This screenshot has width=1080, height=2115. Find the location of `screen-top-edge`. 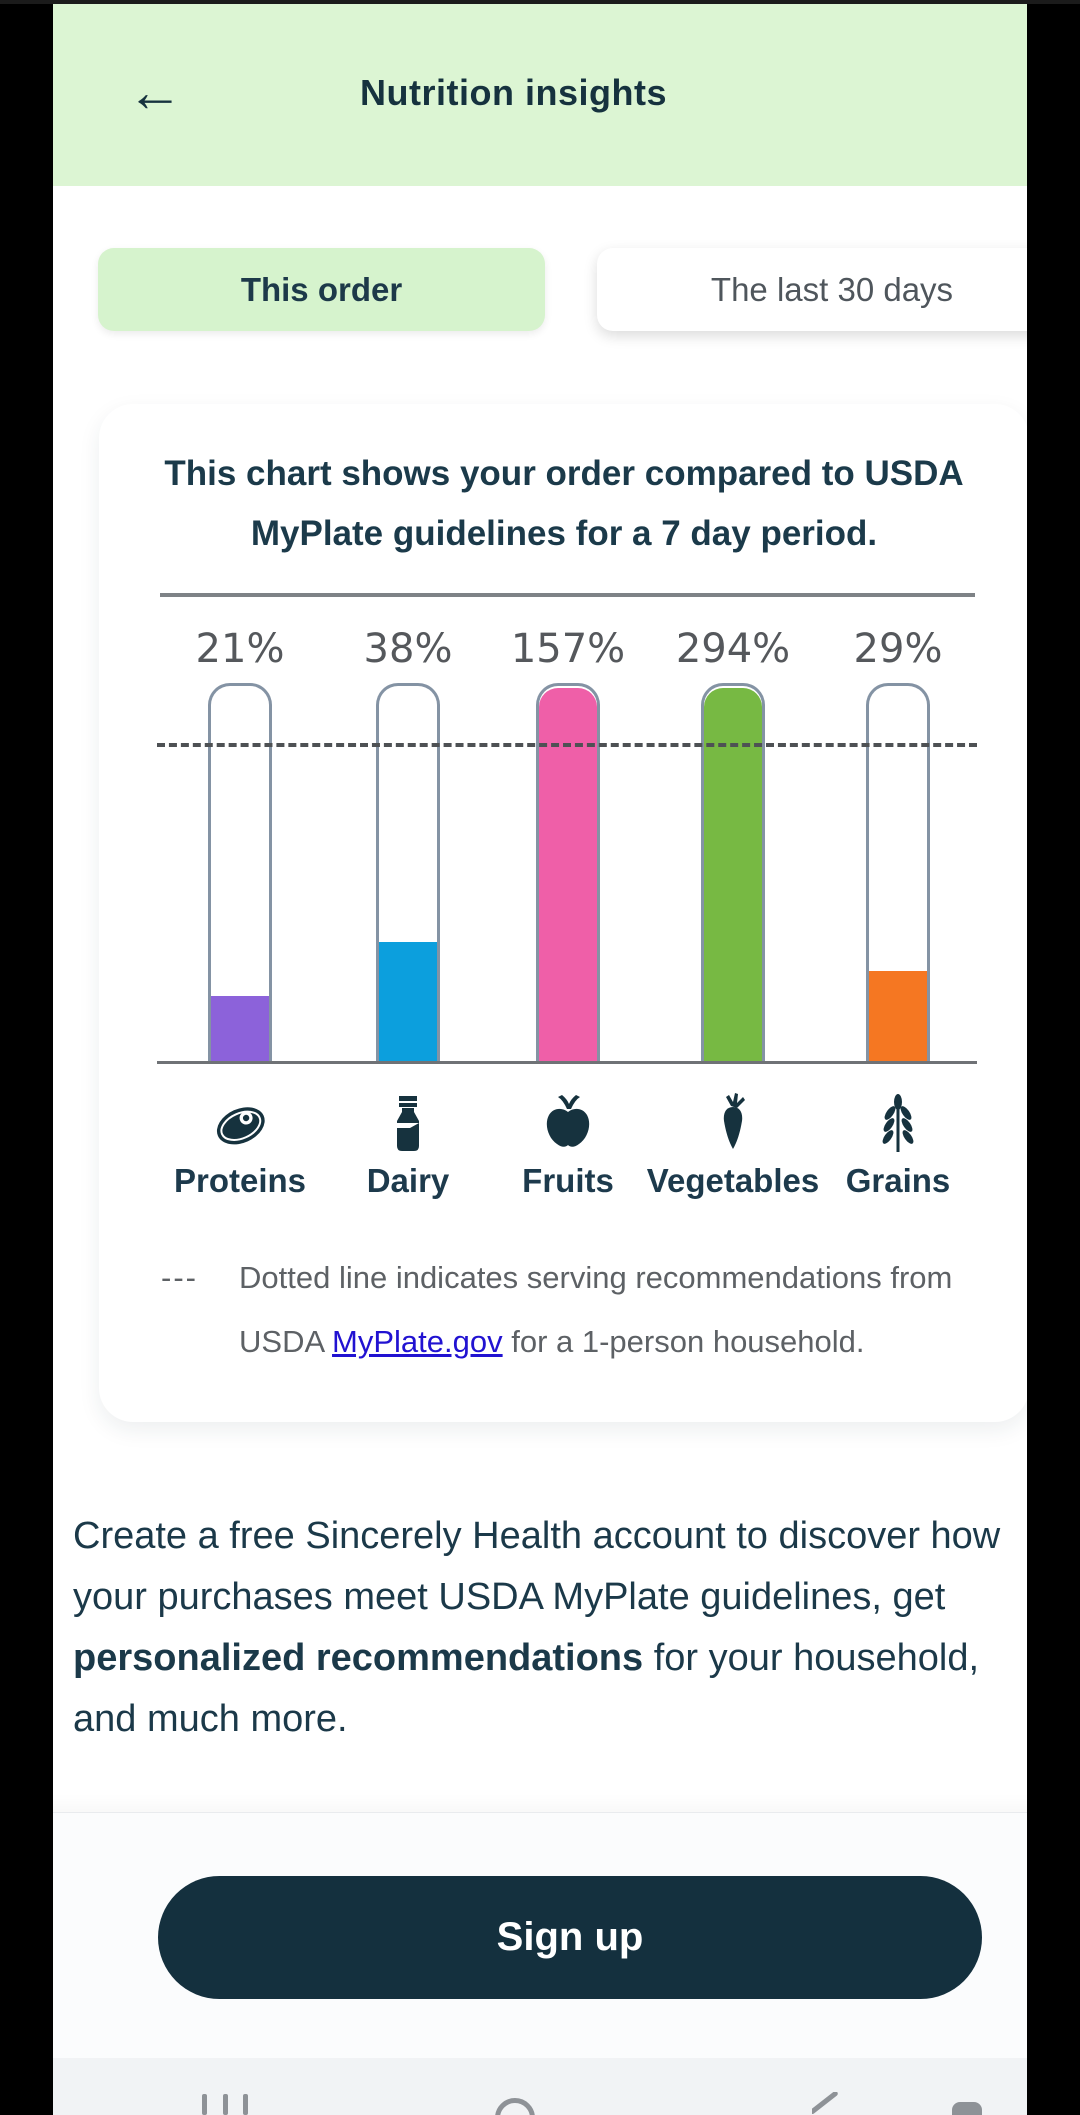

screen-top-edge is located at coordinates (540, 2).